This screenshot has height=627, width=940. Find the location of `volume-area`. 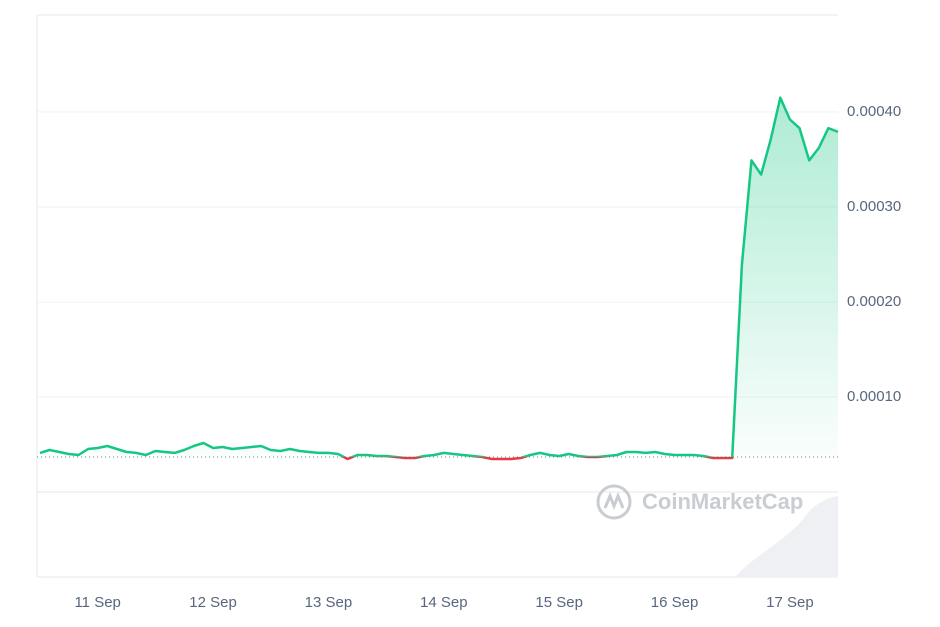

volume-area is located at coordinates (786, 536).